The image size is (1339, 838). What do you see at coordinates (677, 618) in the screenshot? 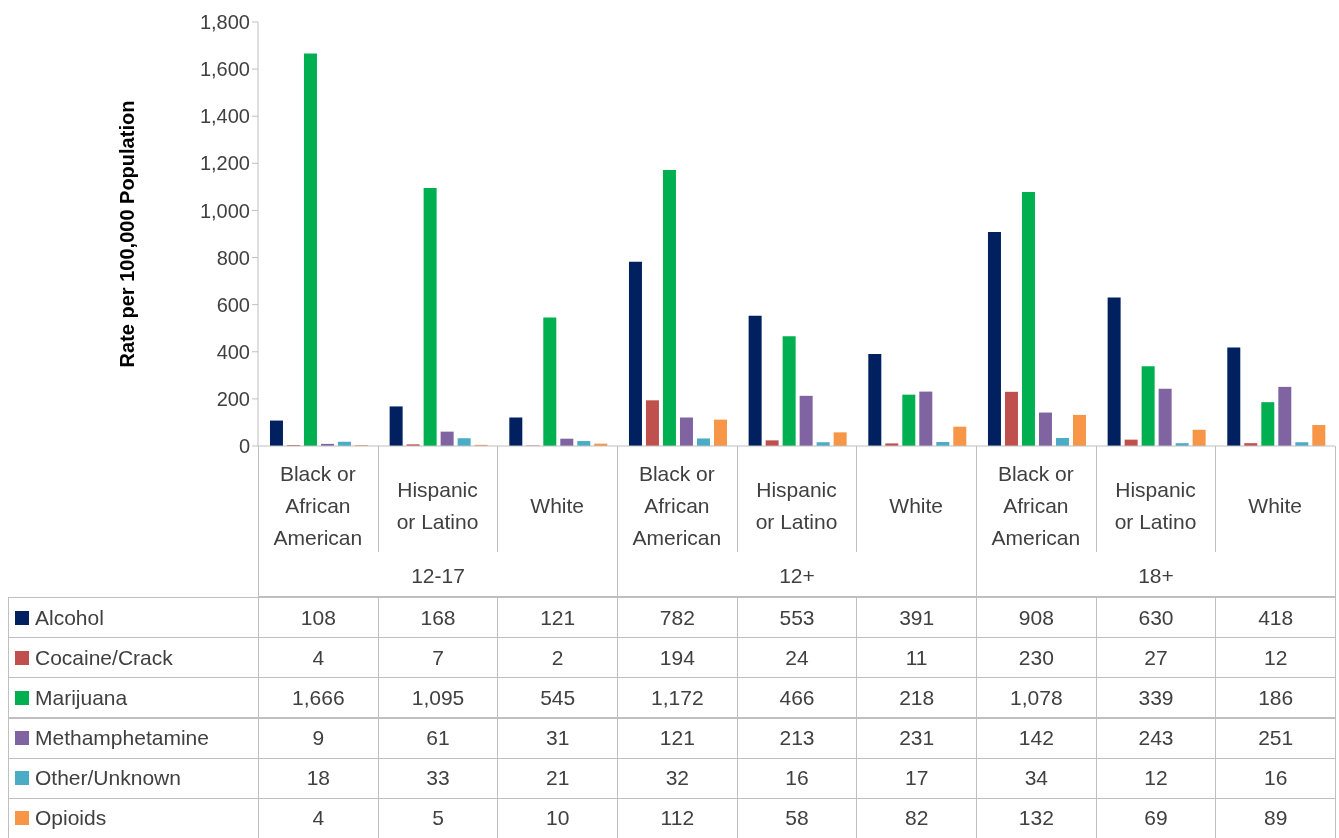
I see `data-label: 782` at bounding box center [677, 618].